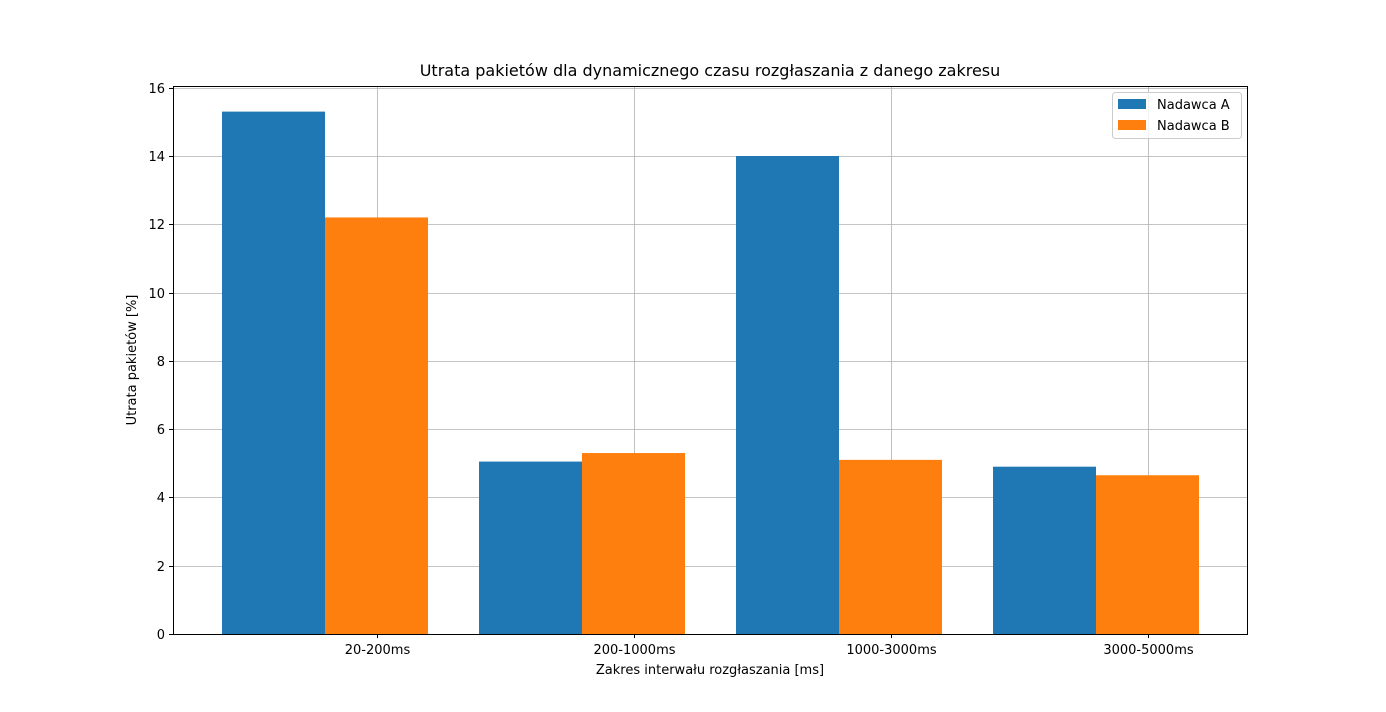 This screenshot has height=712, width=1386. Describe the element at coordinates (156, 157) in the screenshot. I see `y-tick-label: 14` at that location.